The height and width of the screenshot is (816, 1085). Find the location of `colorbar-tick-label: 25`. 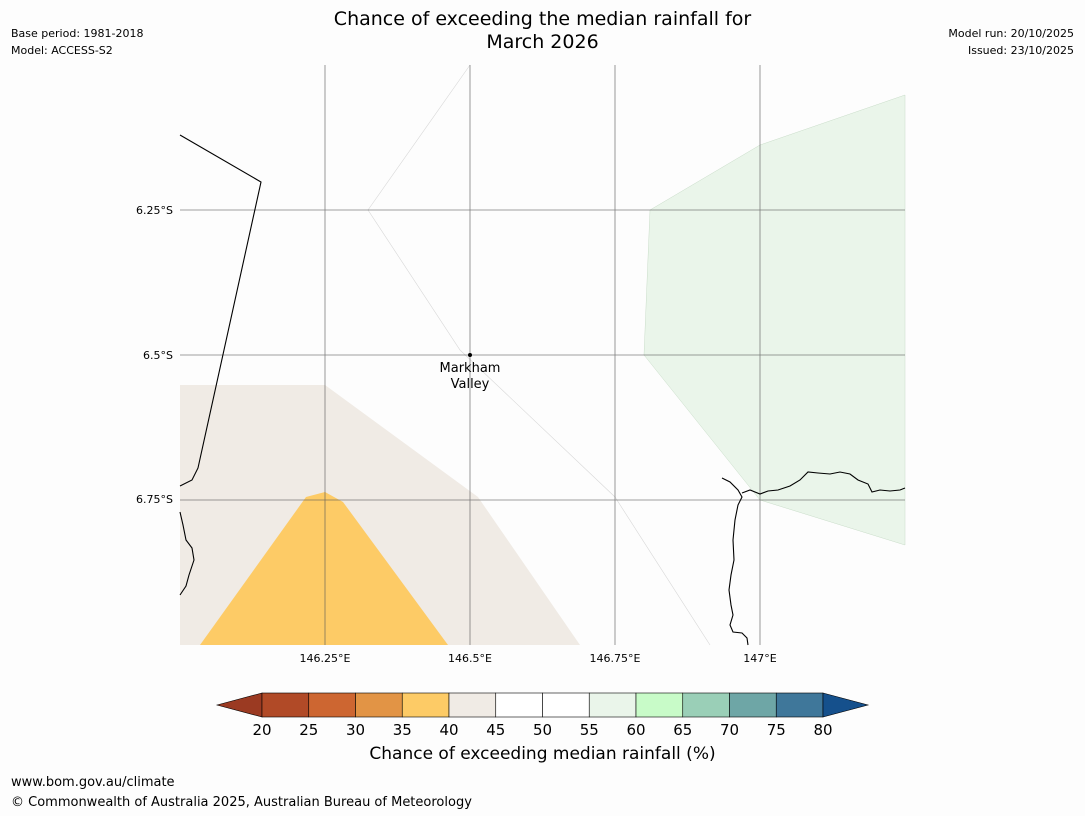

colorbar-tick-label: 25 is located at coordinates (308, 730).